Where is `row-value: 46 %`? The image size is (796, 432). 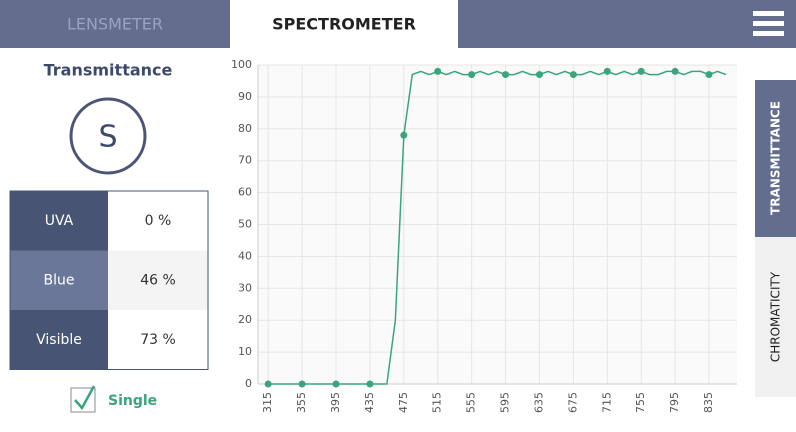 row-value: 46 % is located at coordinates (158, 281).